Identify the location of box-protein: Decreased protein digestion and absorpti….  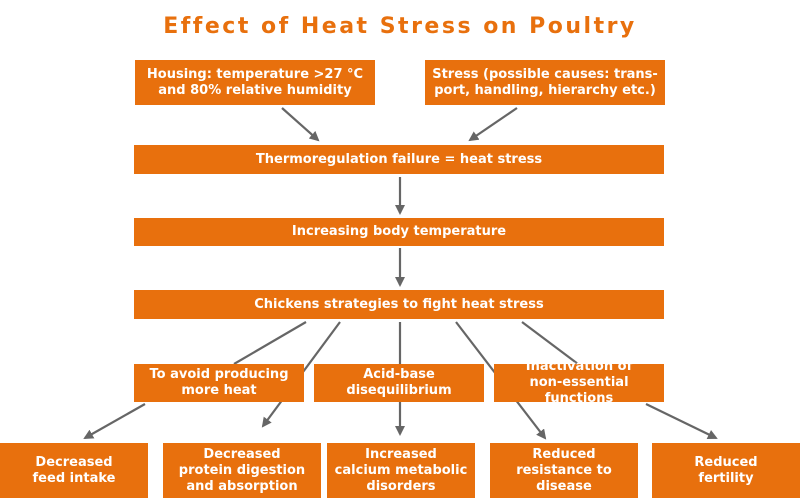
(242, 470).